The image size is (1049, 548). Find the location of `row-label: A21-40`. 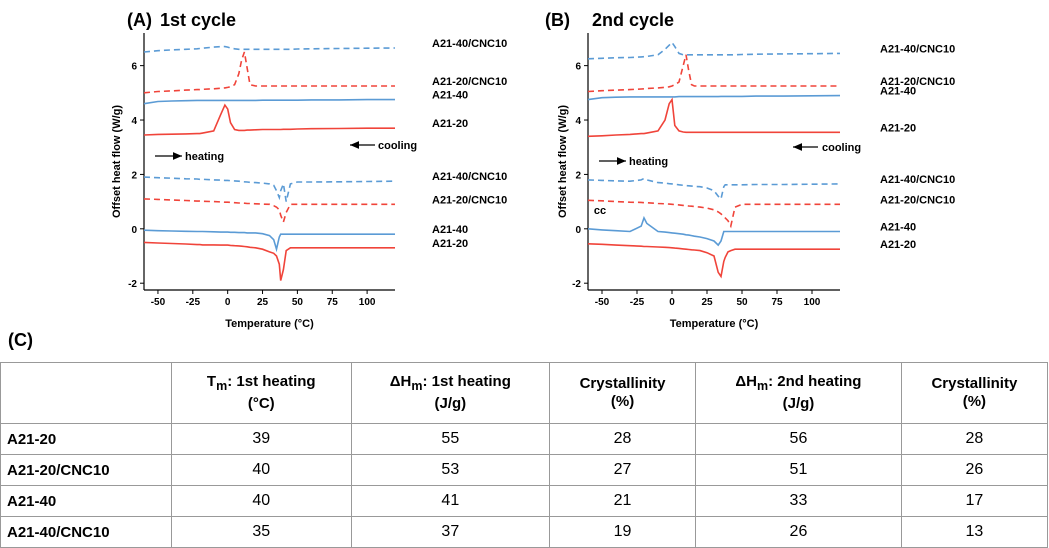

row-label: A21-40 is located at coordinates (86, 501).